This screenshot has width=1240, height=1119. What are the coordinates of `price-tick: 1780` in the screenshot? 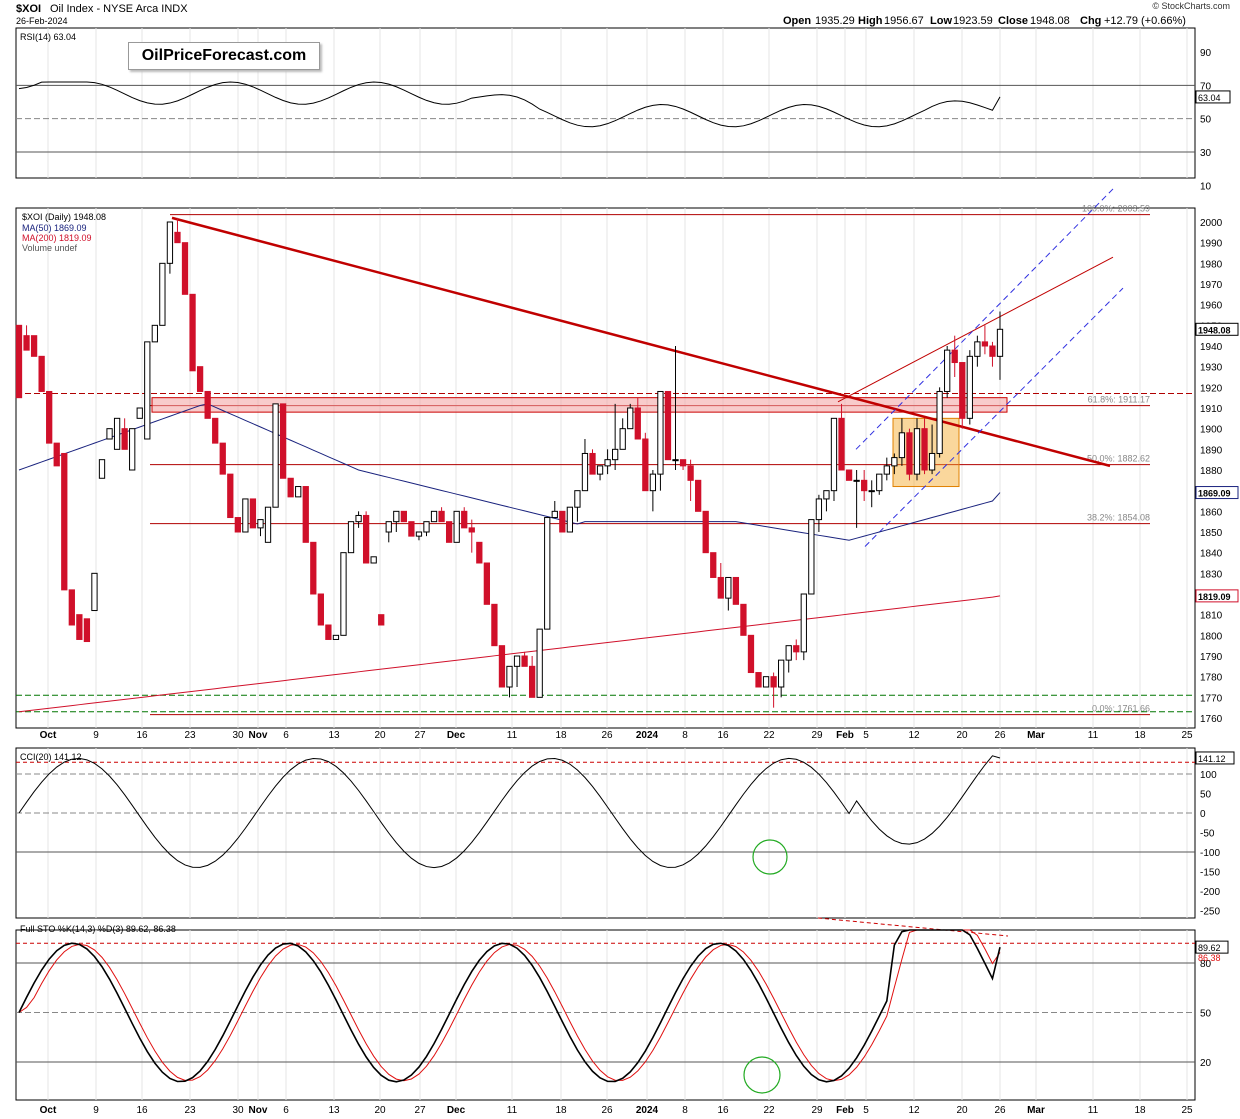 It's located at (1211, 678).